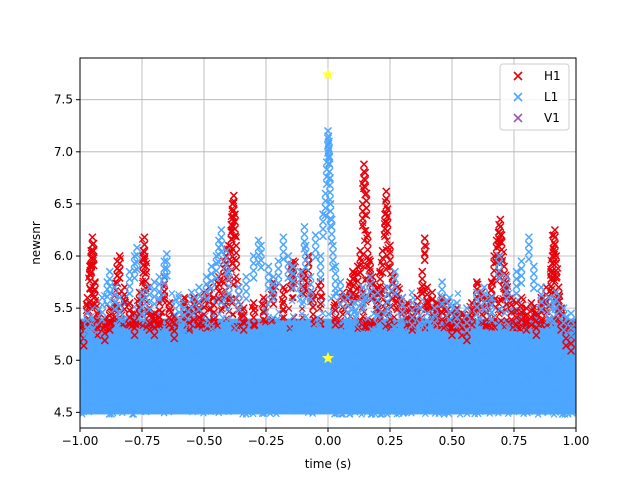 The image size is (640, 480). I want to click on highlight-star, so click(328, 357).